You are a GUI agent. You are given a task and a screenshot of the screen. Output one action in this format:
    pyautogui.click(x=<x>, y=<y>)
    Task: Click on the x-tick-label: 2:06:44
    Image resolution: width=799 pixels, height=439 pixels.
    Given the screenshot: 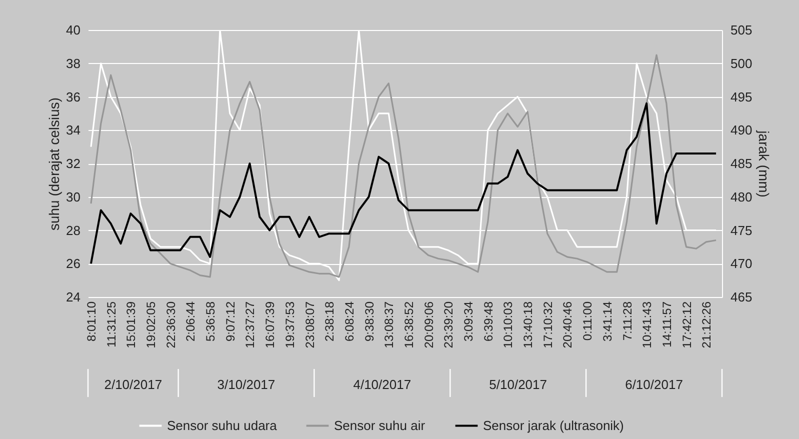 What is the action you would take?
    pyautogui.click(x=191, y=321)
    